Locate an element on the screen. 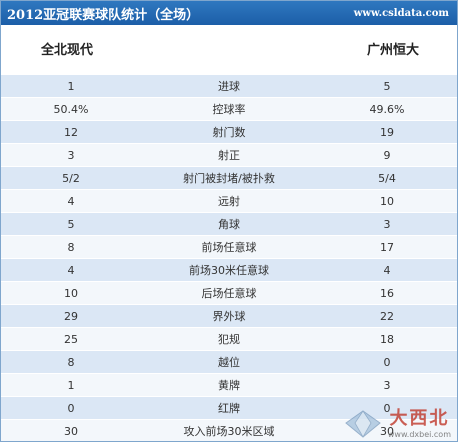 The width and height of the screenshot is (458, 442). stat-label: 犯规 is located at coordinates (229, 339).